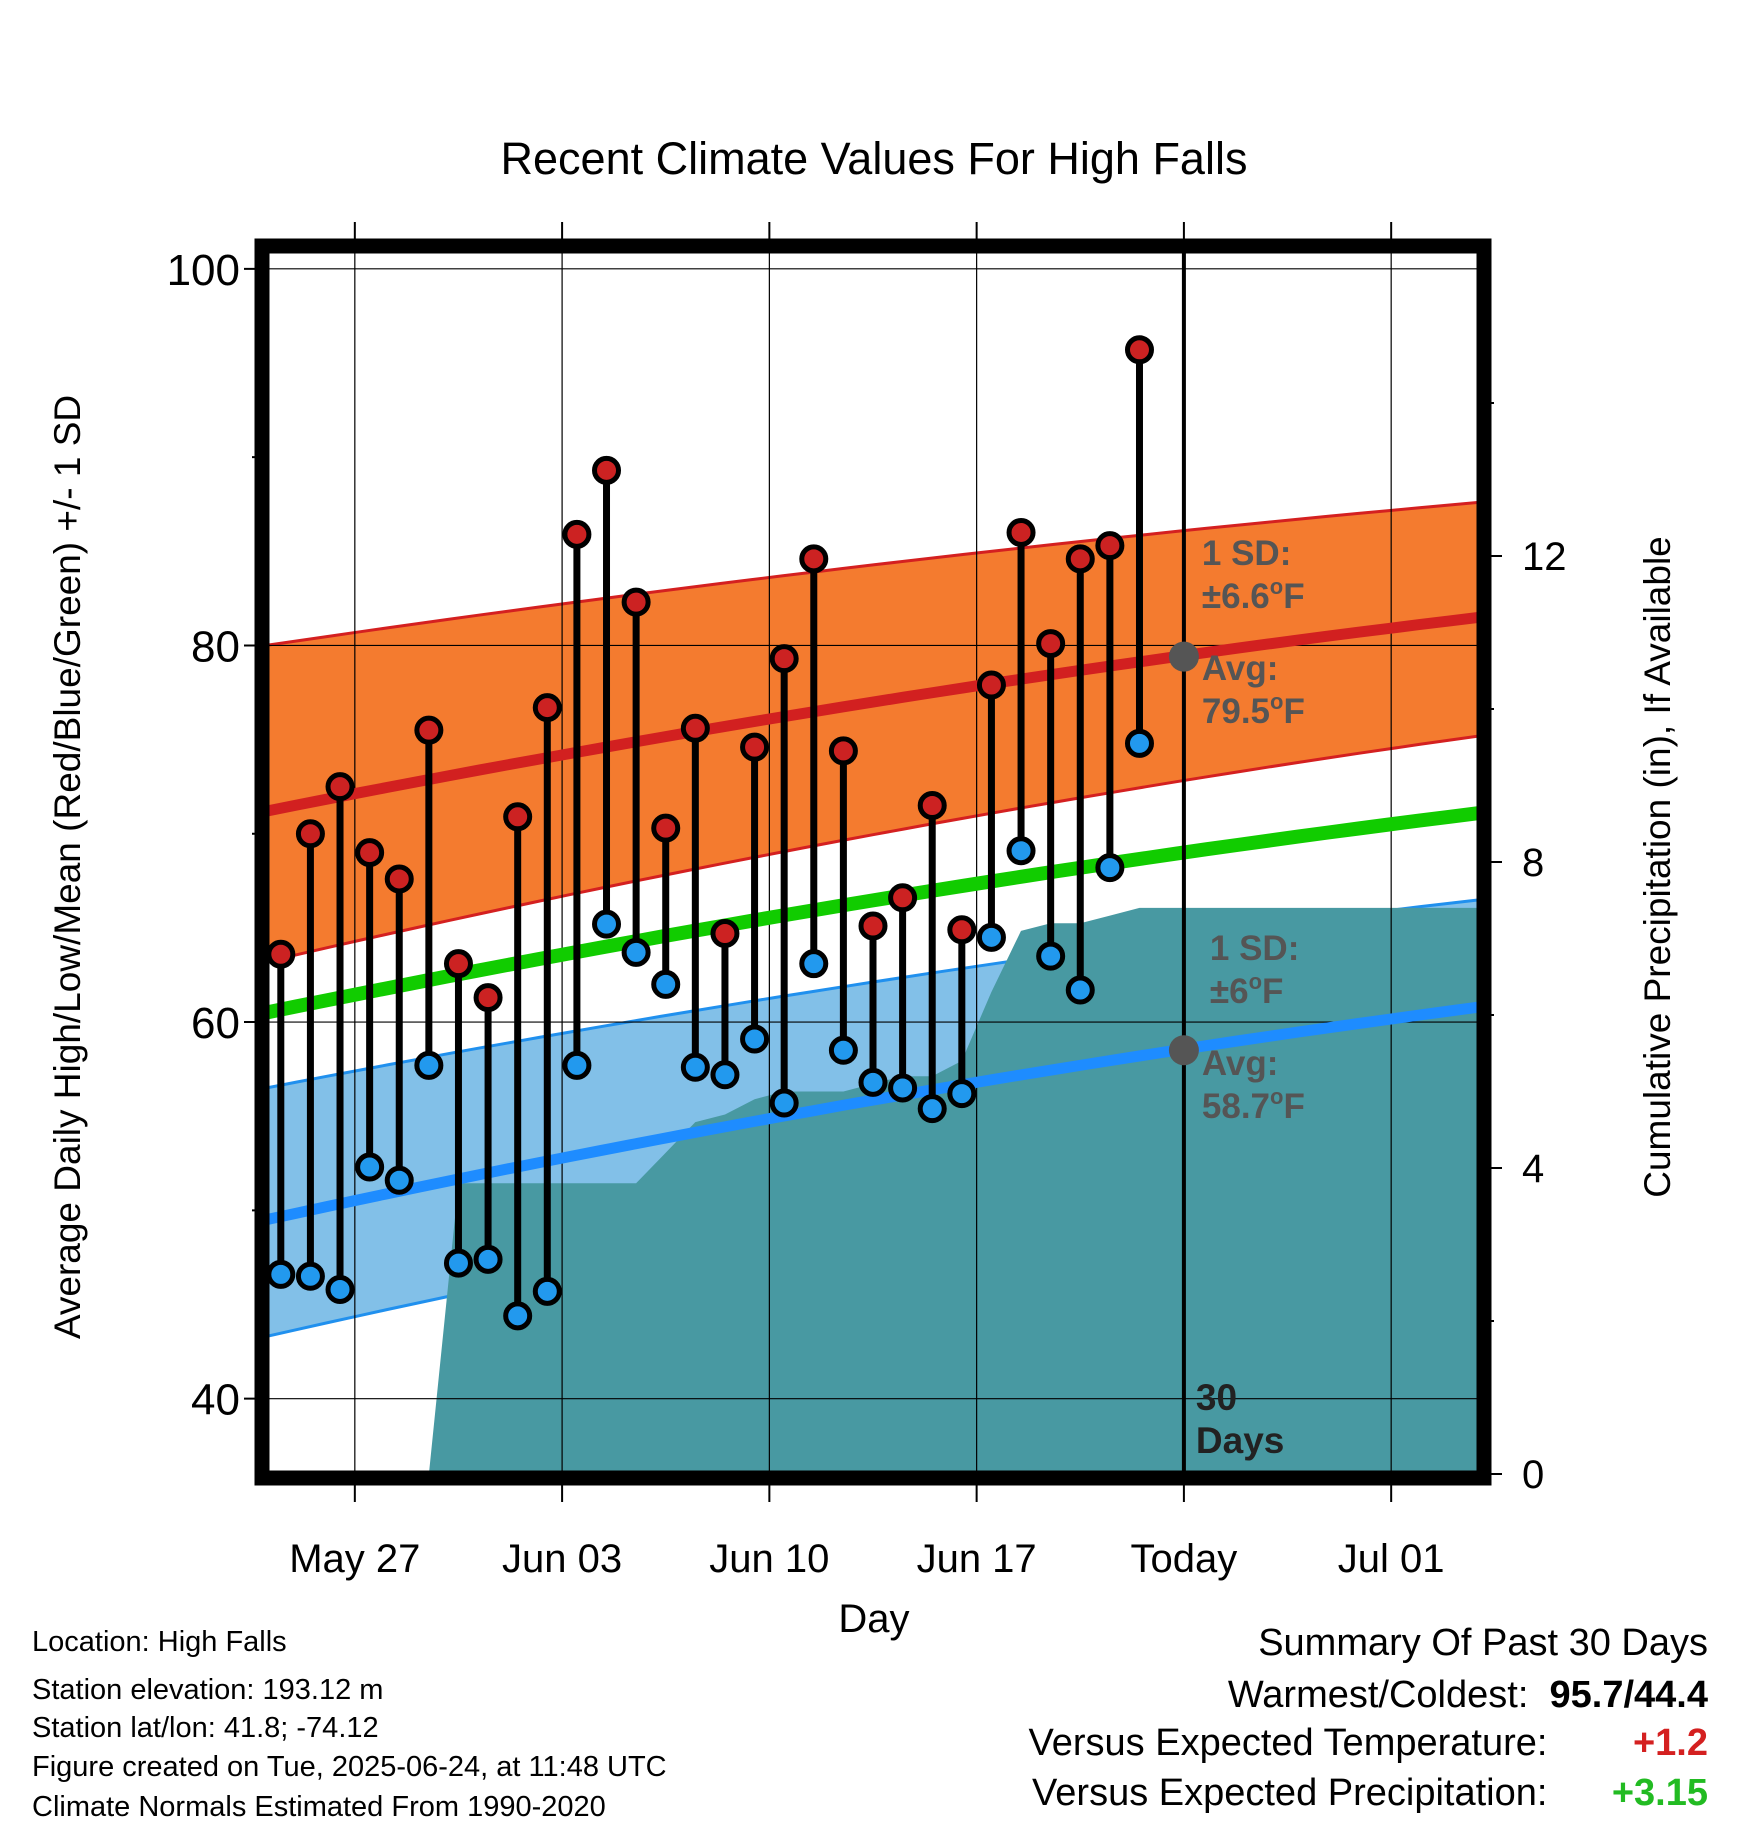  What do you see at coordinates (1533, 1169) in the screenshot?
I see `y2-tick-label: 4` at bounding box center [1533, 1169].